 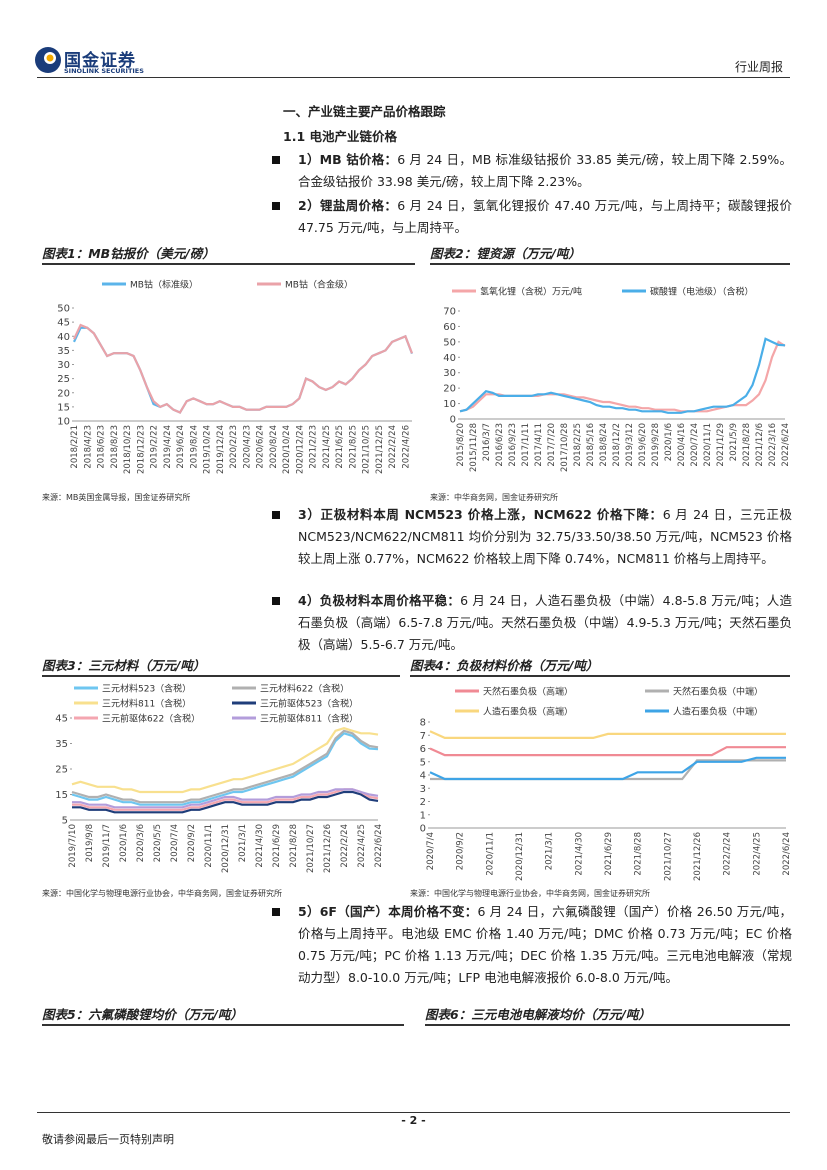 I want to click on x-tick-label: 2020/4/16, so click(x=682, y=445).